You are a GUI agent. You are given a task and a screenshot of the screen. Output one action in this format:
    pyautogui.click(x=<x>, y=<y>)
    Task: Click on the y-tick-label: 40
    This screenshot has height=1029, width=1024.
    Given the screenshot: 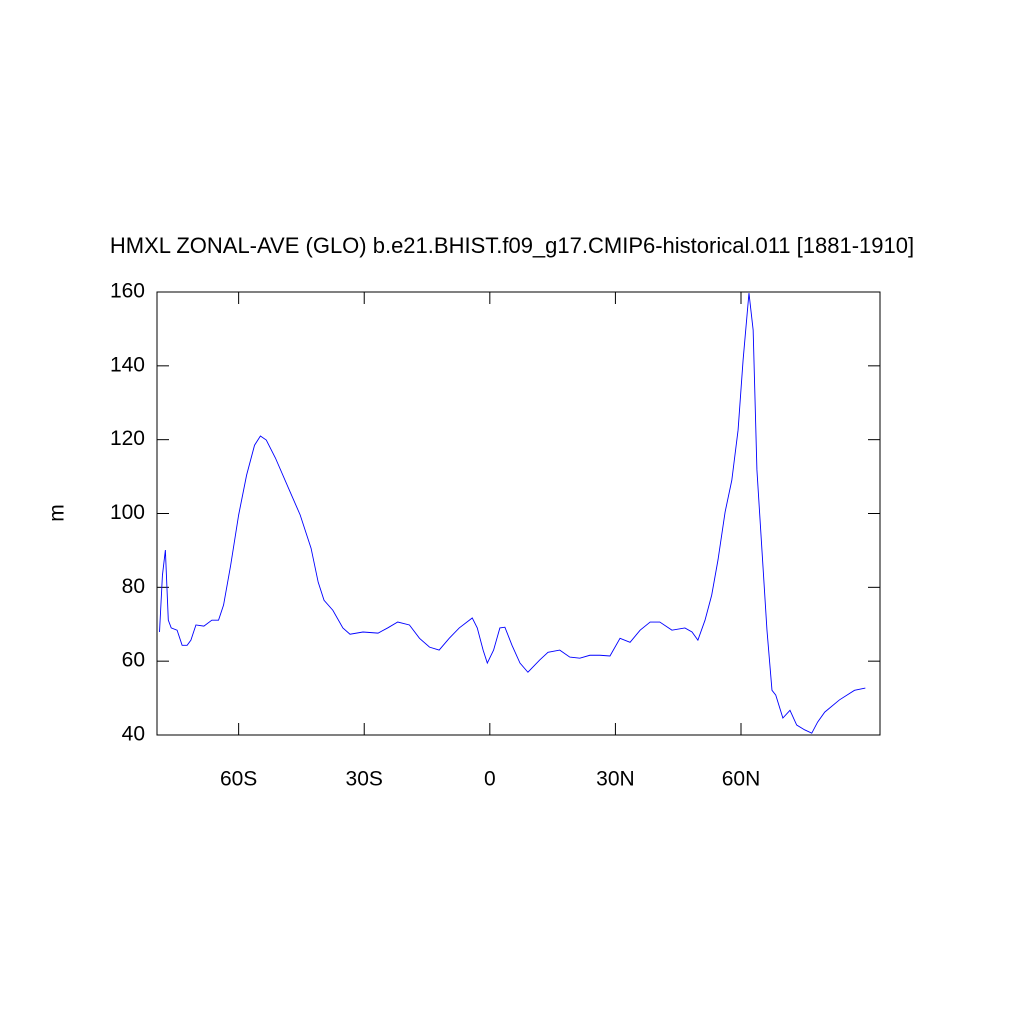 What is the action you would take?
    pyautogui.click(x=133, y=734)
    